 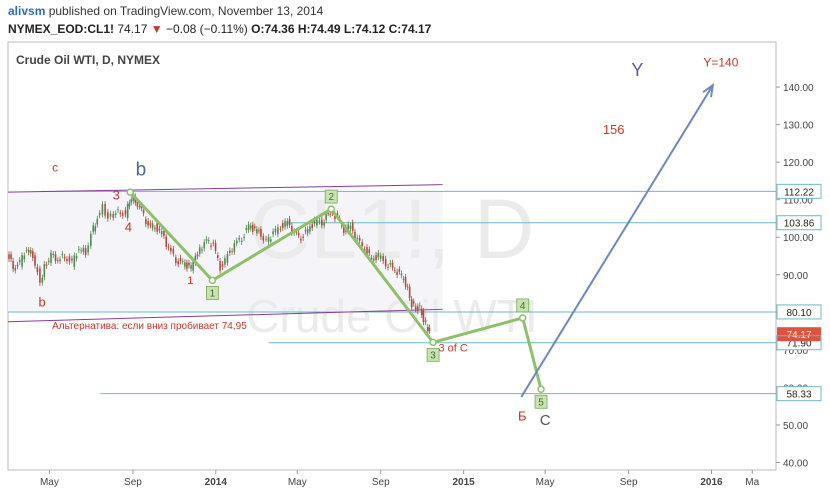 I want to click on watermark-name: Crude Oil WTI, so click(x=391, y=316).